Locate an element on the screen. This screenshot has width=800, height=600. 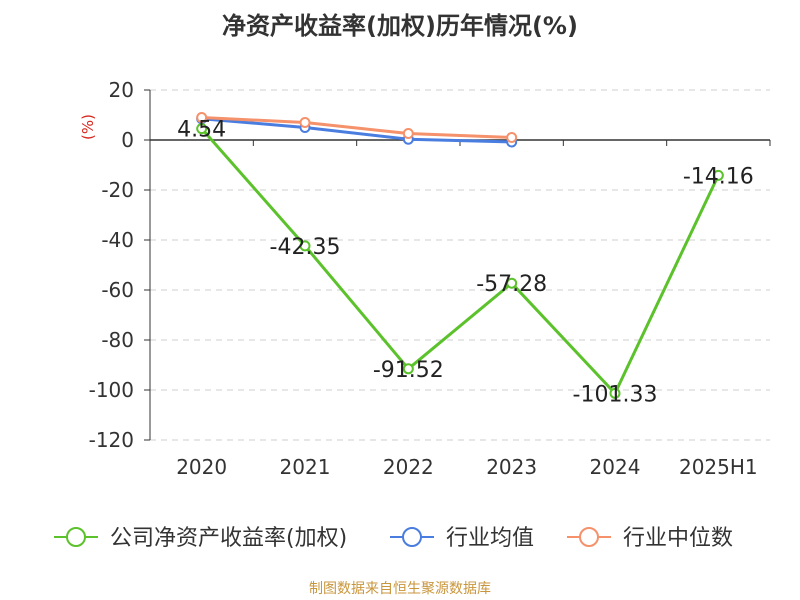
data-label: 4.54 is located at coordinates (201, 130).